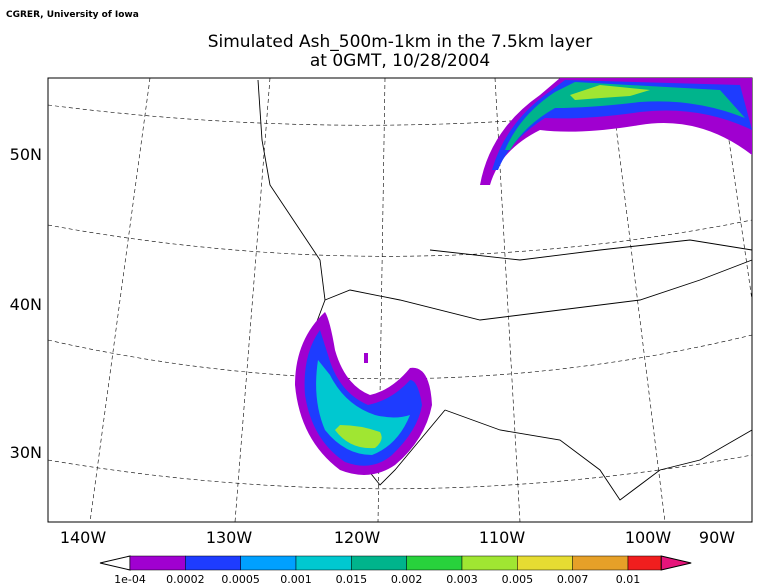 This screenshot has height=587, width=760. Describe the element at coordinates (648, 537) in the screenshot. I see `lon-label: 100W` at that location.